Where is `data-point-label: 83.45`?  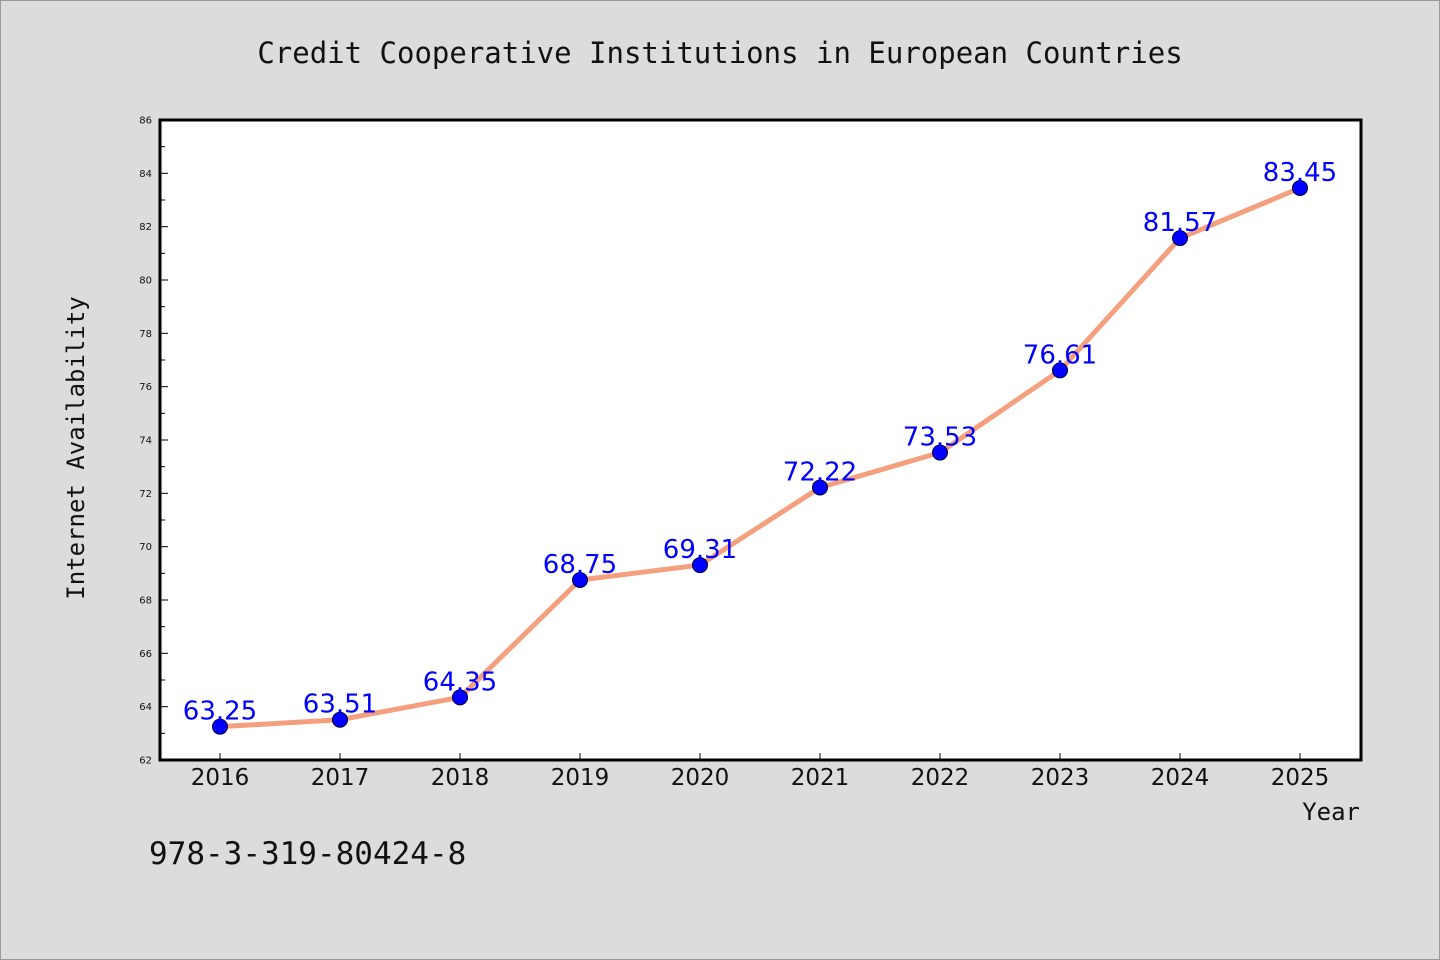 data-point-label: 83.45 is located at coordinates (1300, 173).